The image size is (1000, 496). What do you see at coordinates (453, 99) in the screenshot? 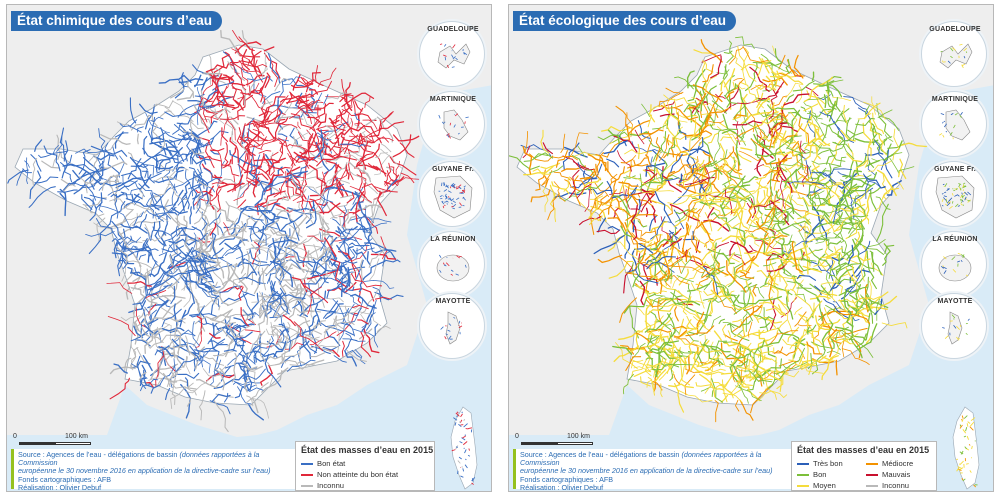
I see `inset-label: MARTINIQUE` at bounding box center [453, 99].